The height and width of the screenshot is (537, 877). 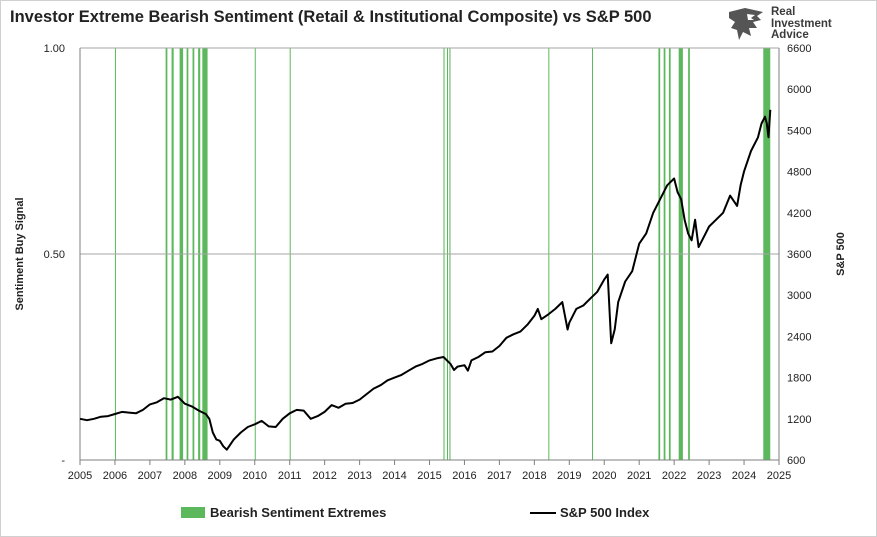 I want to click on x-tick-label: 2006, so click(x=115, y=476).